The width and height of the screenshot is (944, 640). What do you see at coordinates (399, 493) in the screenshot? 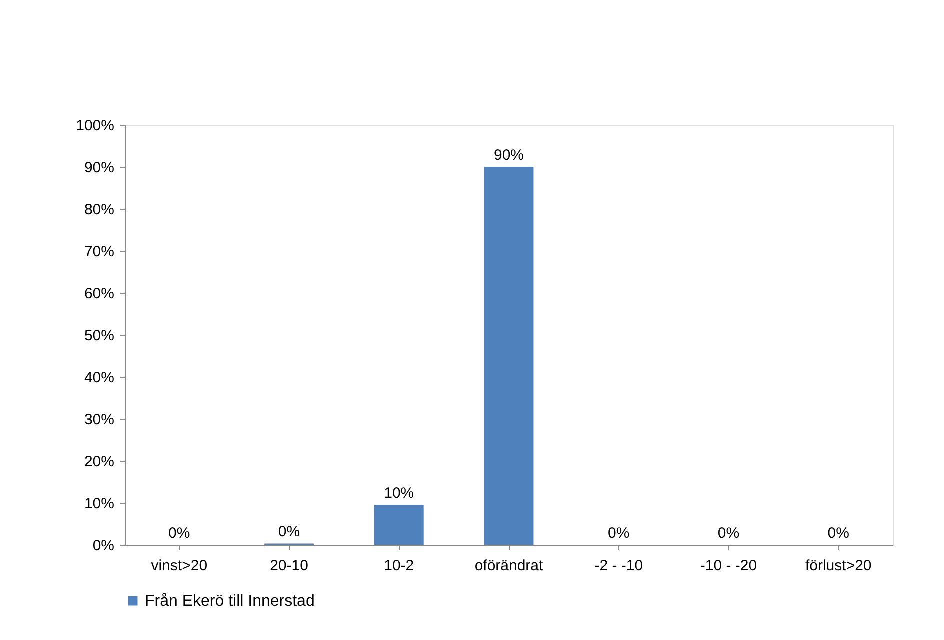
I see `data-label: 10%` at bounding box center [399, 493].